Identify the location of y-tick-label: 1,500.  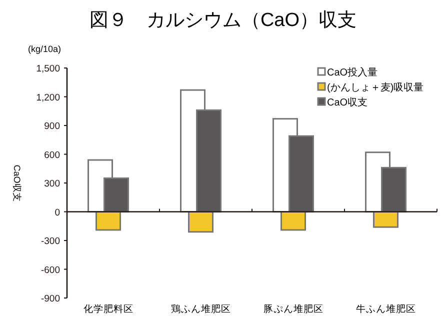
(48, 69).